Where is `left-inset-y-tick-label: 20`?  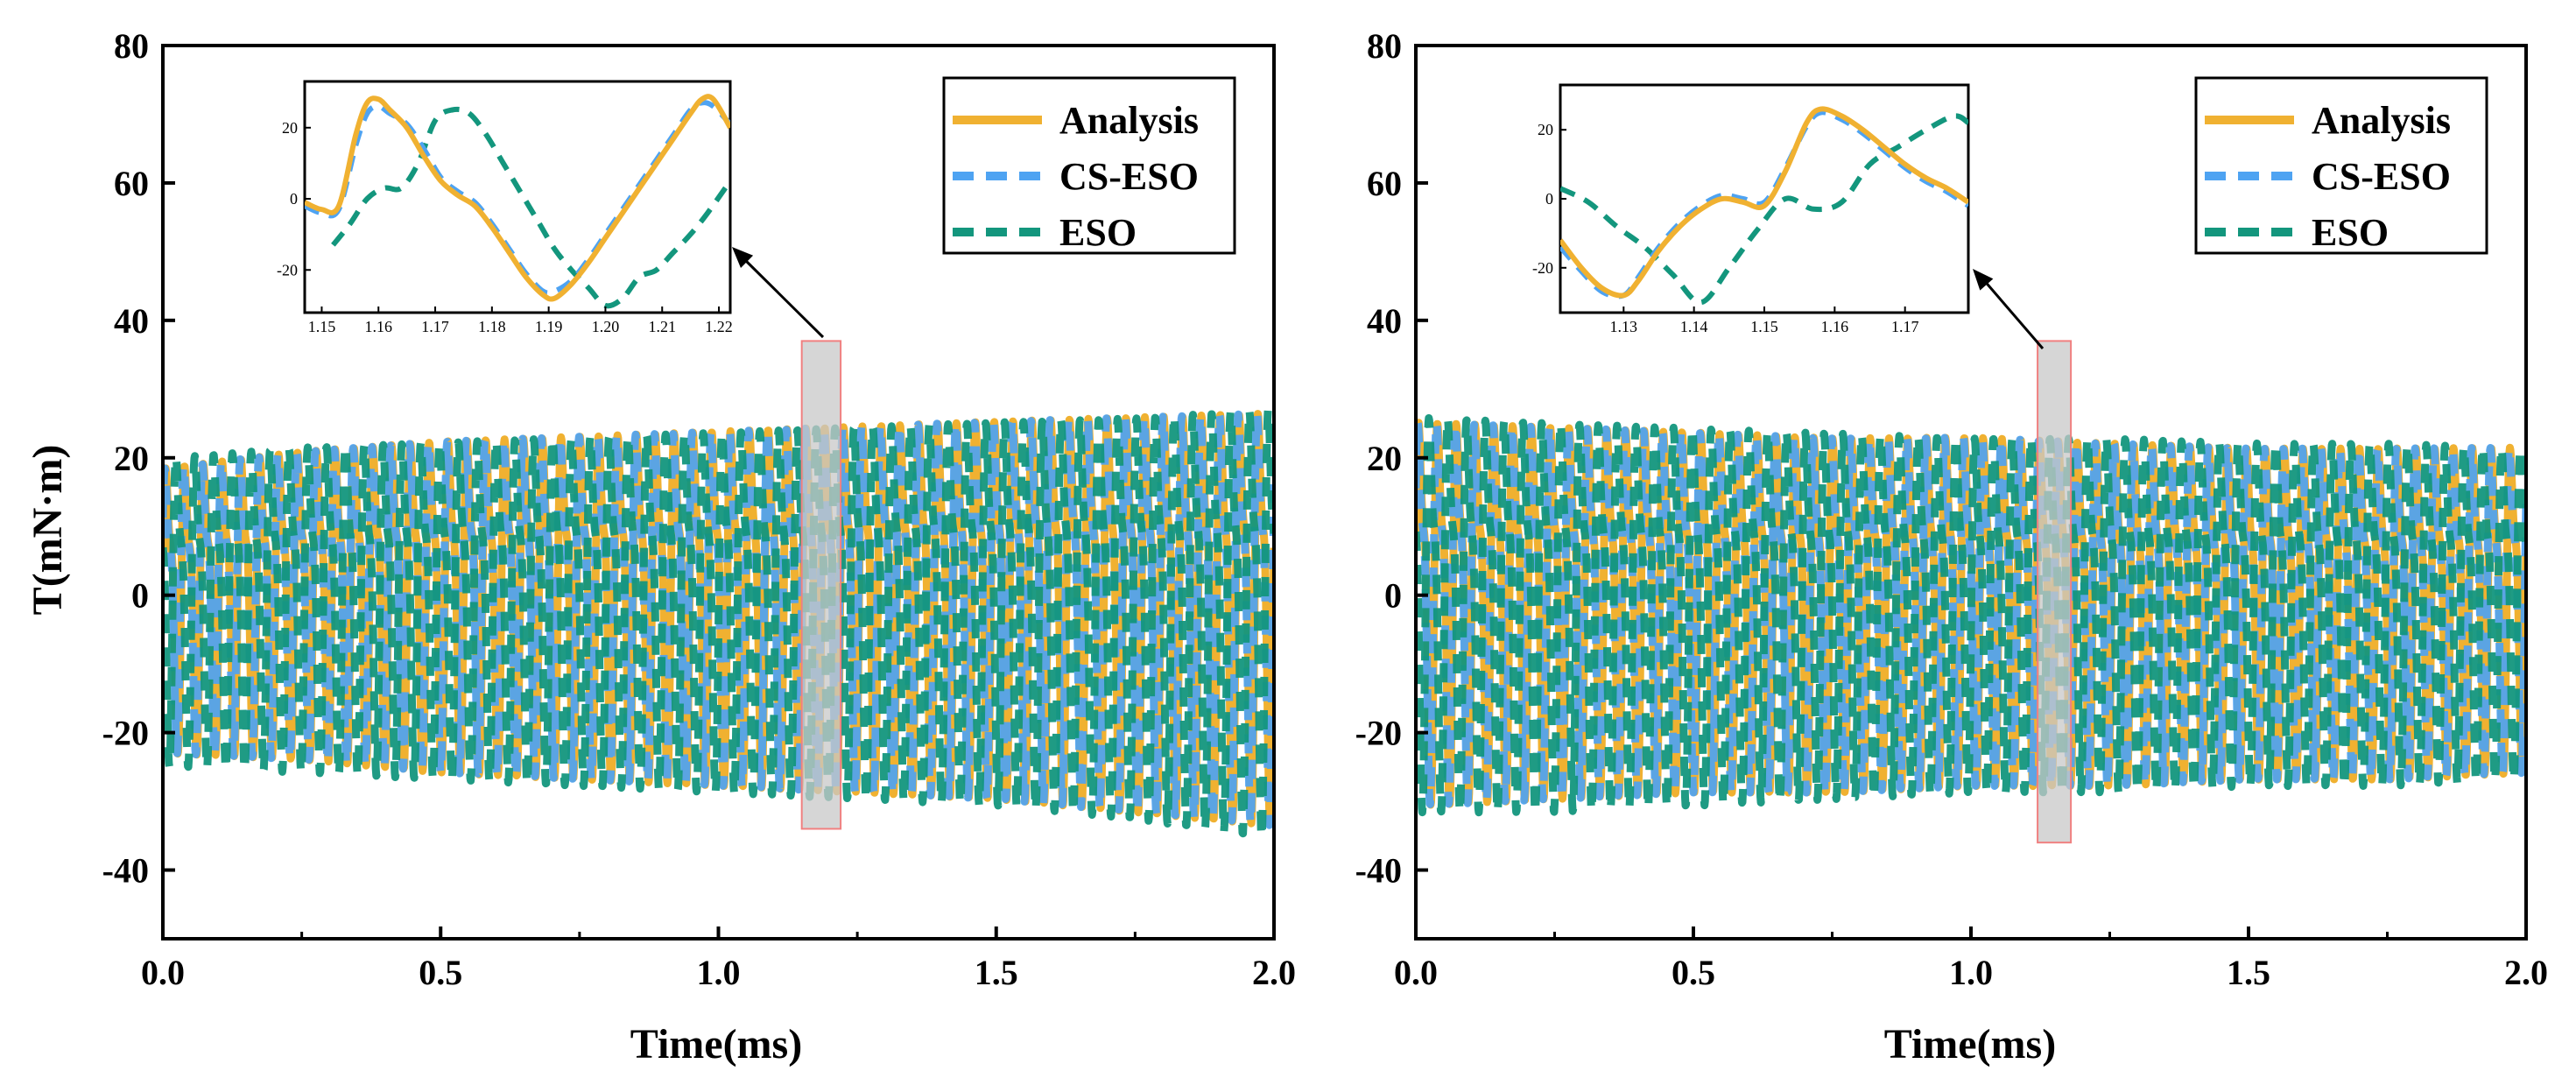 left-inset-y-tick-label: 20 is located at coordinates (290, 128).